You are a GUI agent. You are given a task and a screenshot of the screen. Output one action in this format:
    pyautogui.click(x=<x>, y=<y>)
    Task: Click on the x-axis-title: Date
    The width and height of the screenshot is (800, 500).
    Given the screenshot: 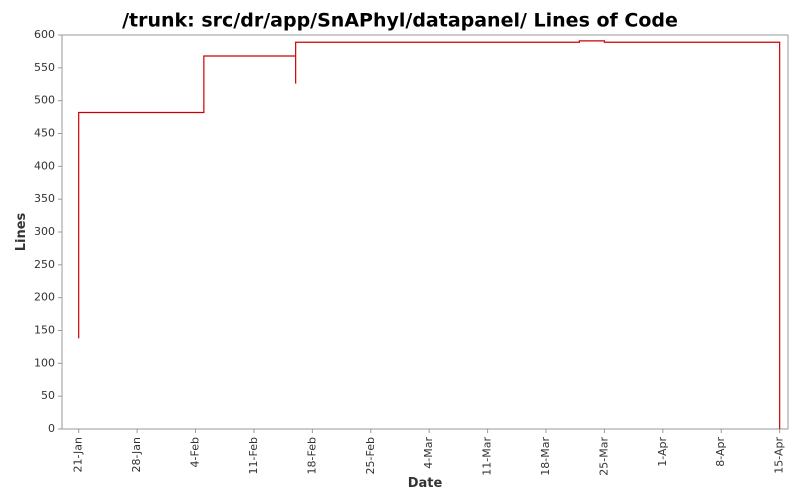 What is the action you would take?
    pyautogui.click(x=425, y=483)
    